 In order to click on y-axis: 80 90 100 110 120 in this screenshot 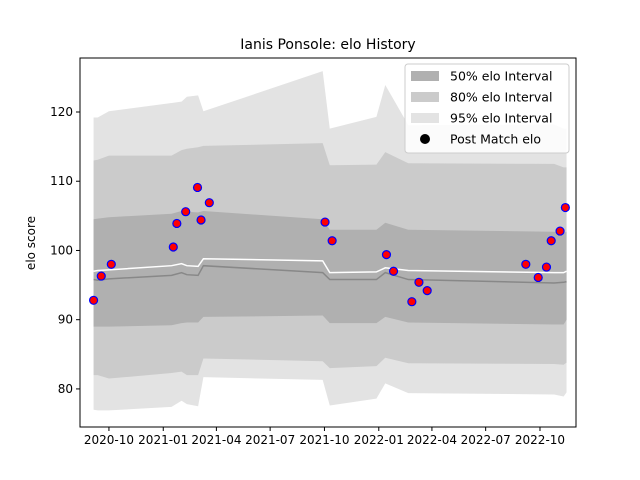, I will do `click(65, 250)`.